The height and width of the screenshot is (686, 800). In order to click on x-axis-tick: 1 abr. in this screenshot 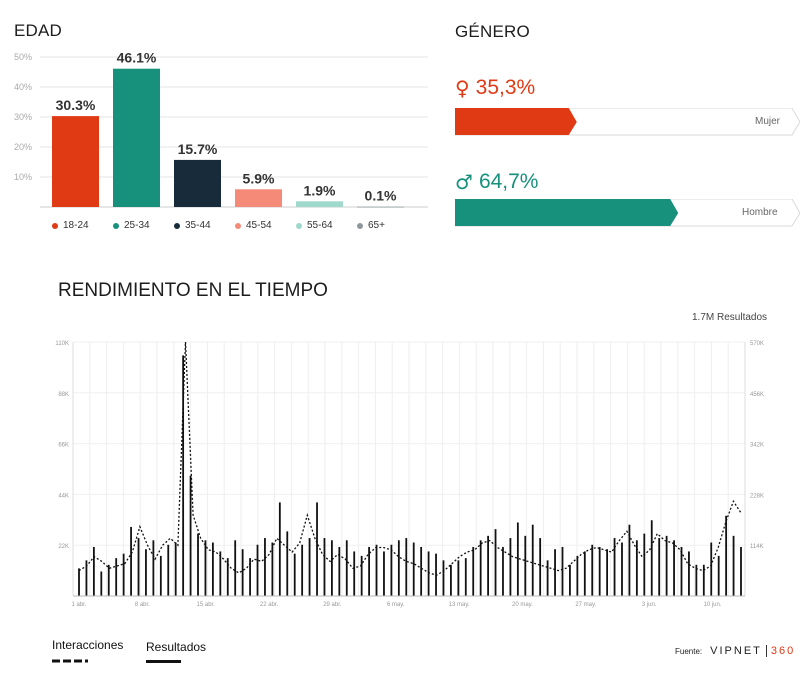, I will do `click(78, 605)`.